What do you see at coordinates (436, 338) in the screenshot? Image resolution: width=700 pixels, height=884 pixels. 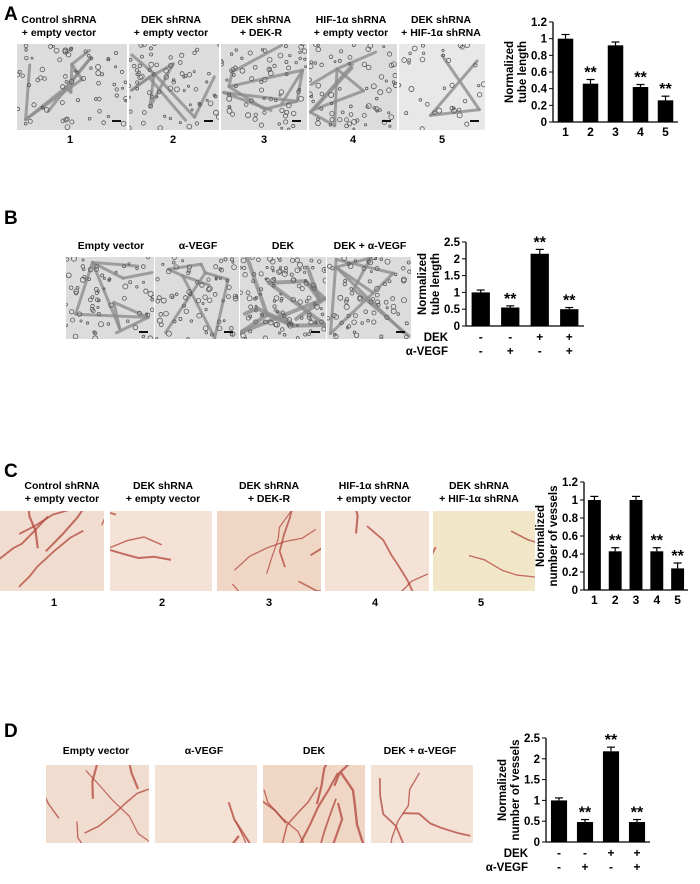 I see `condition-label: DEK` at bounding box center [436, 338].